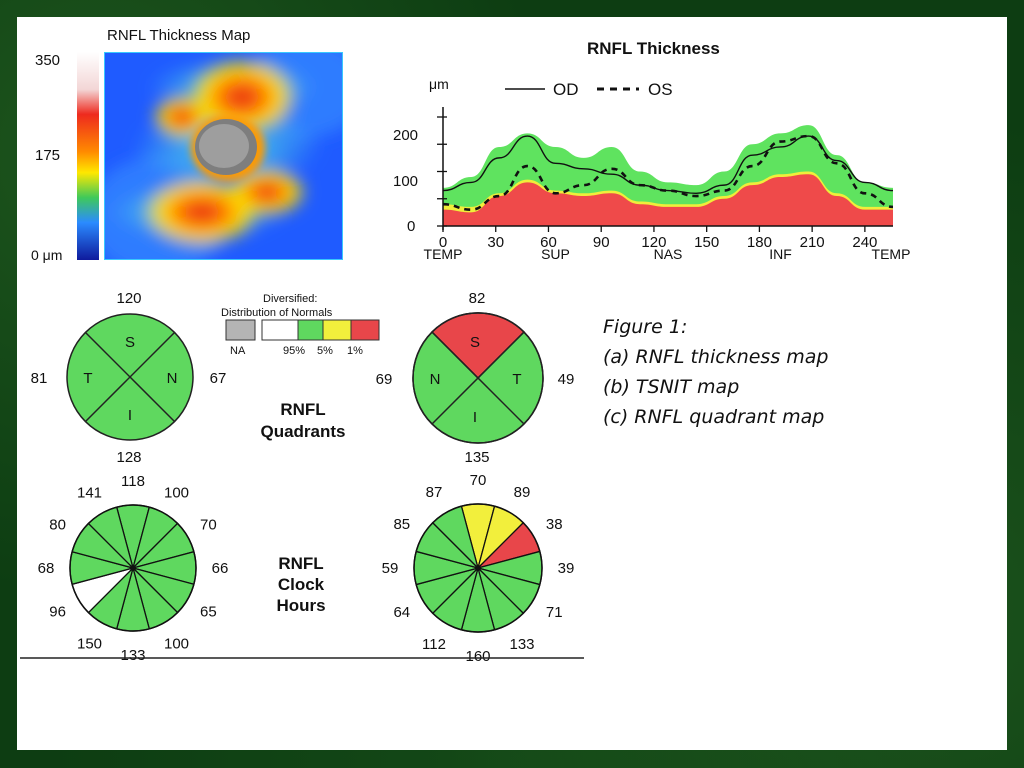  I want to click on swatch-yellow, so click(337, 330).